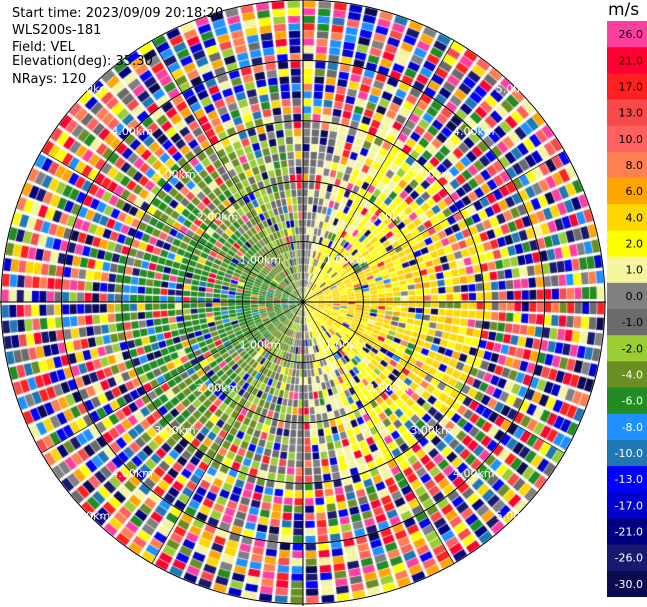  I want to click on range-ring, so click(303, 302).